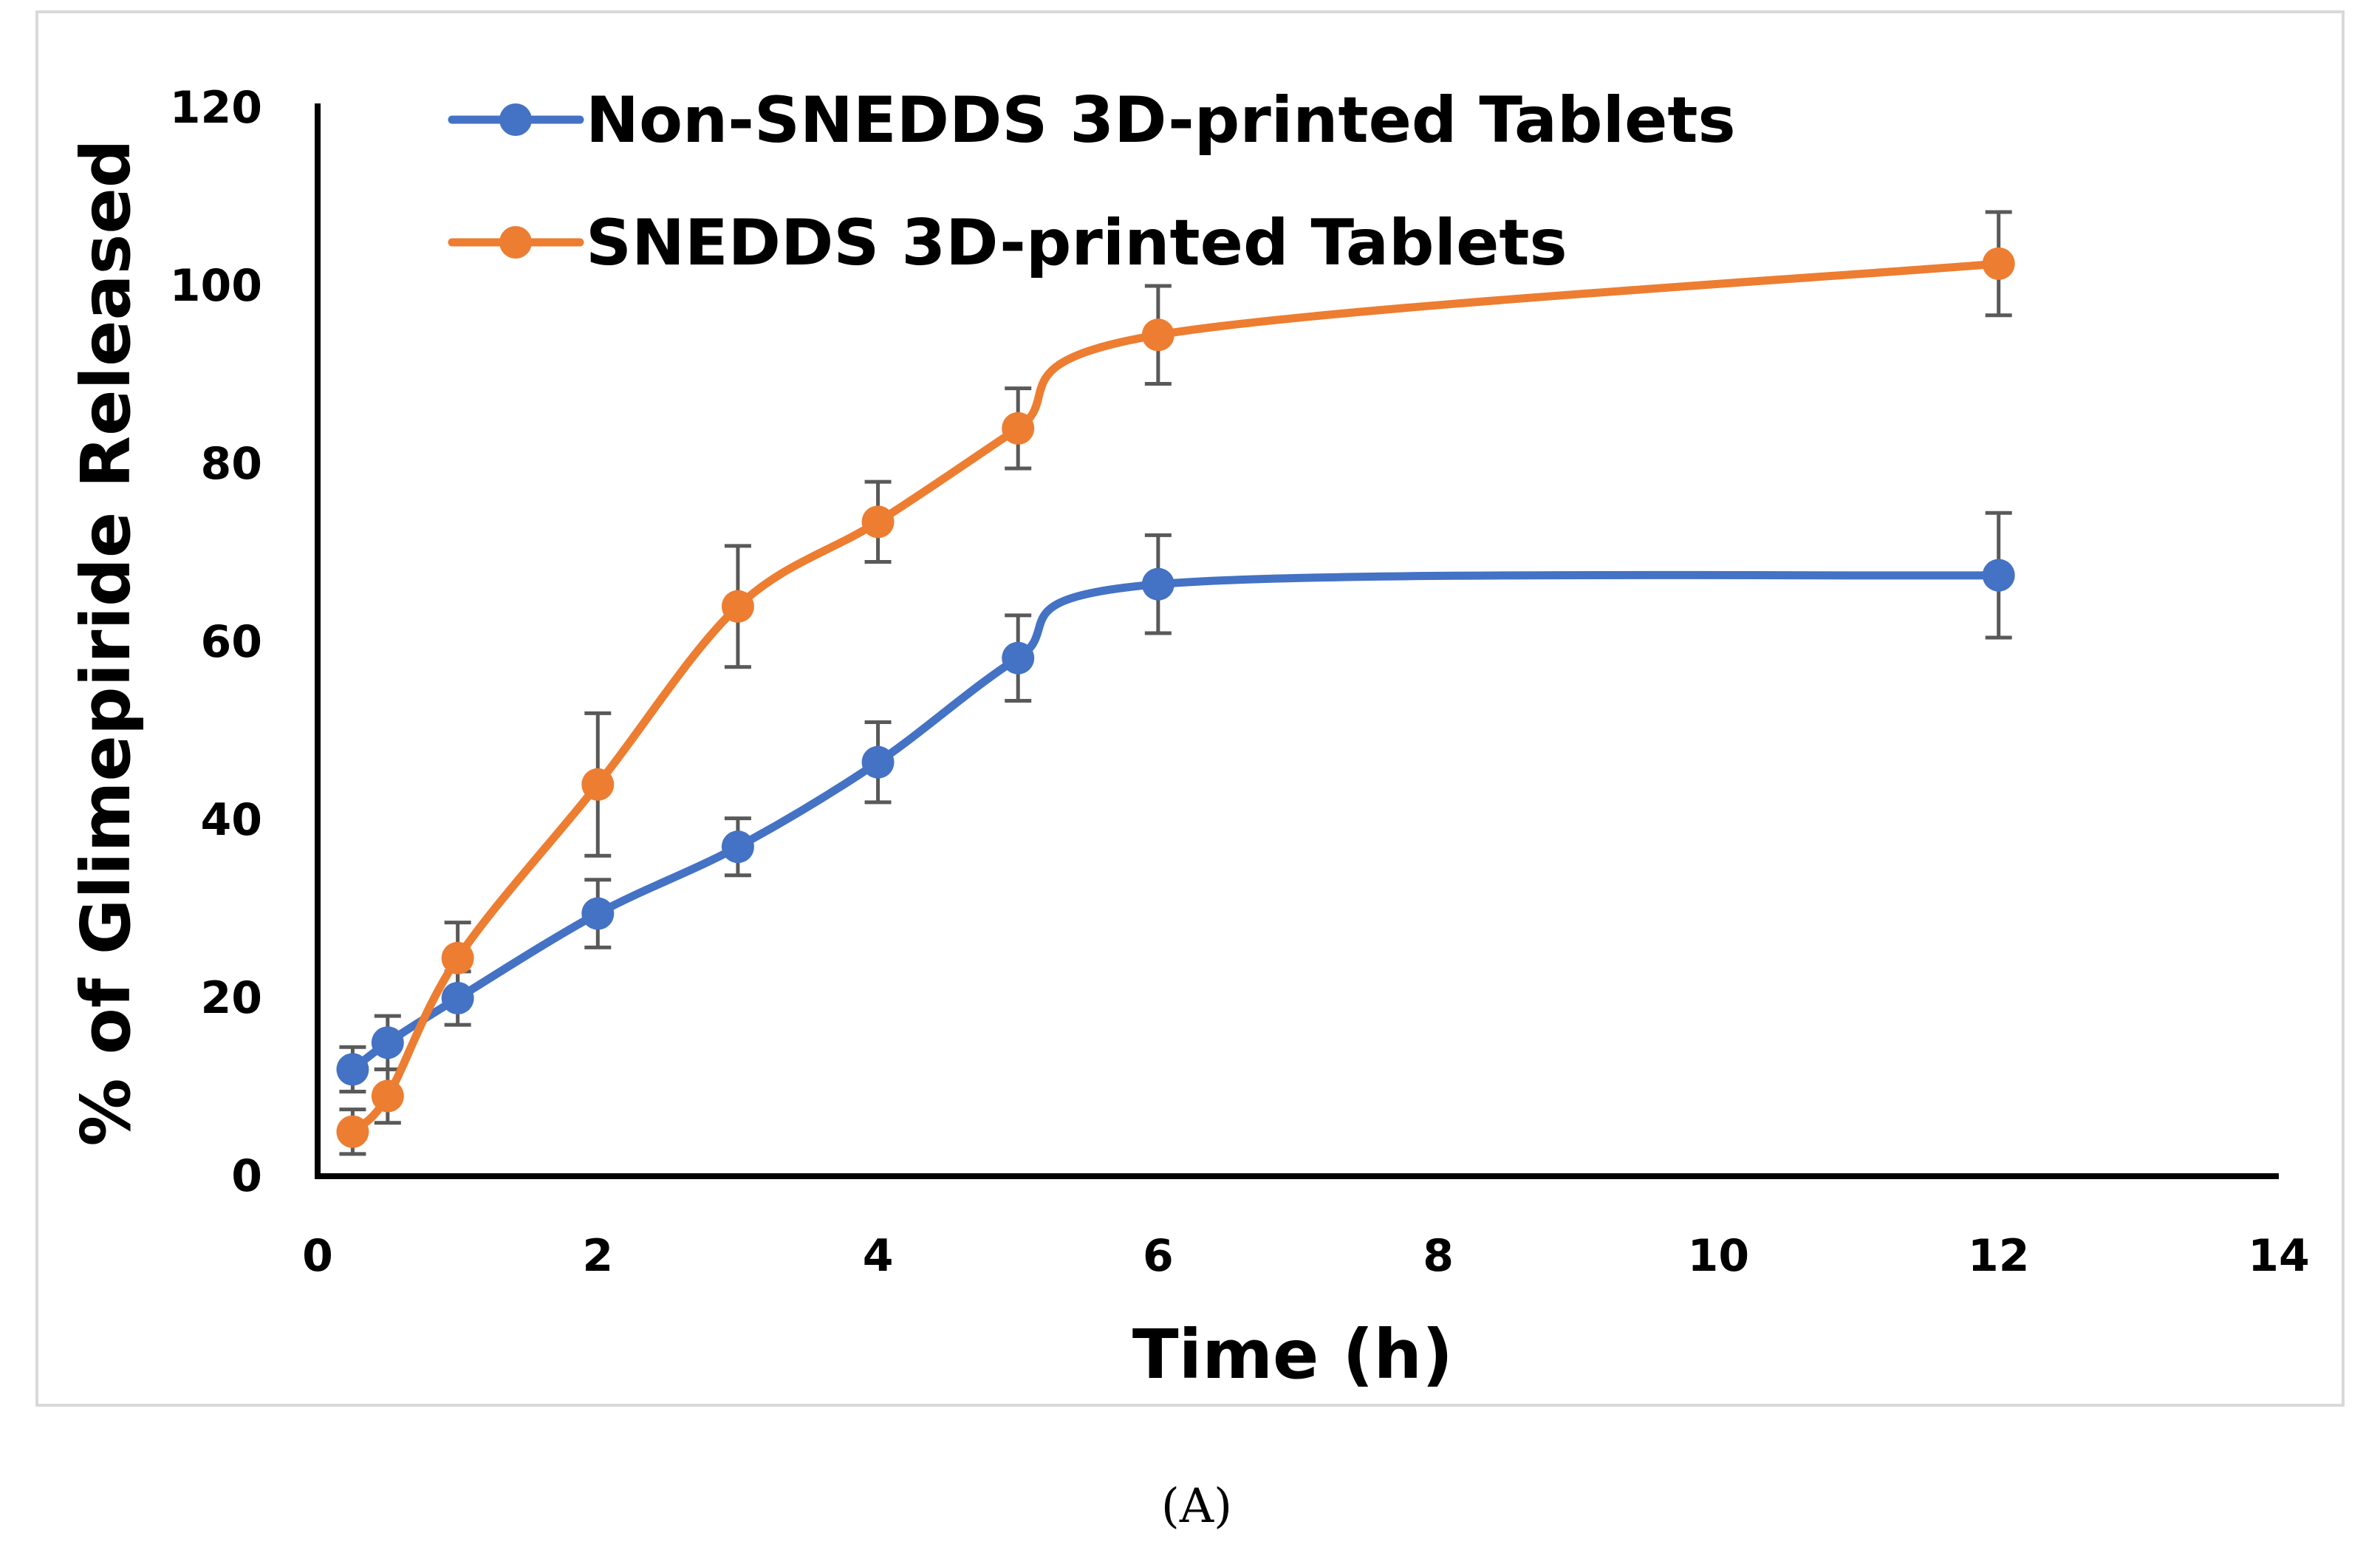 Image resolution: width=2380 pixels, height=1553 pixels. Describe the element at coordinates (1161, 120) in the screenshot. I see `legend-label: Non-SNEDDS 3D-printed Tablets` at that location.